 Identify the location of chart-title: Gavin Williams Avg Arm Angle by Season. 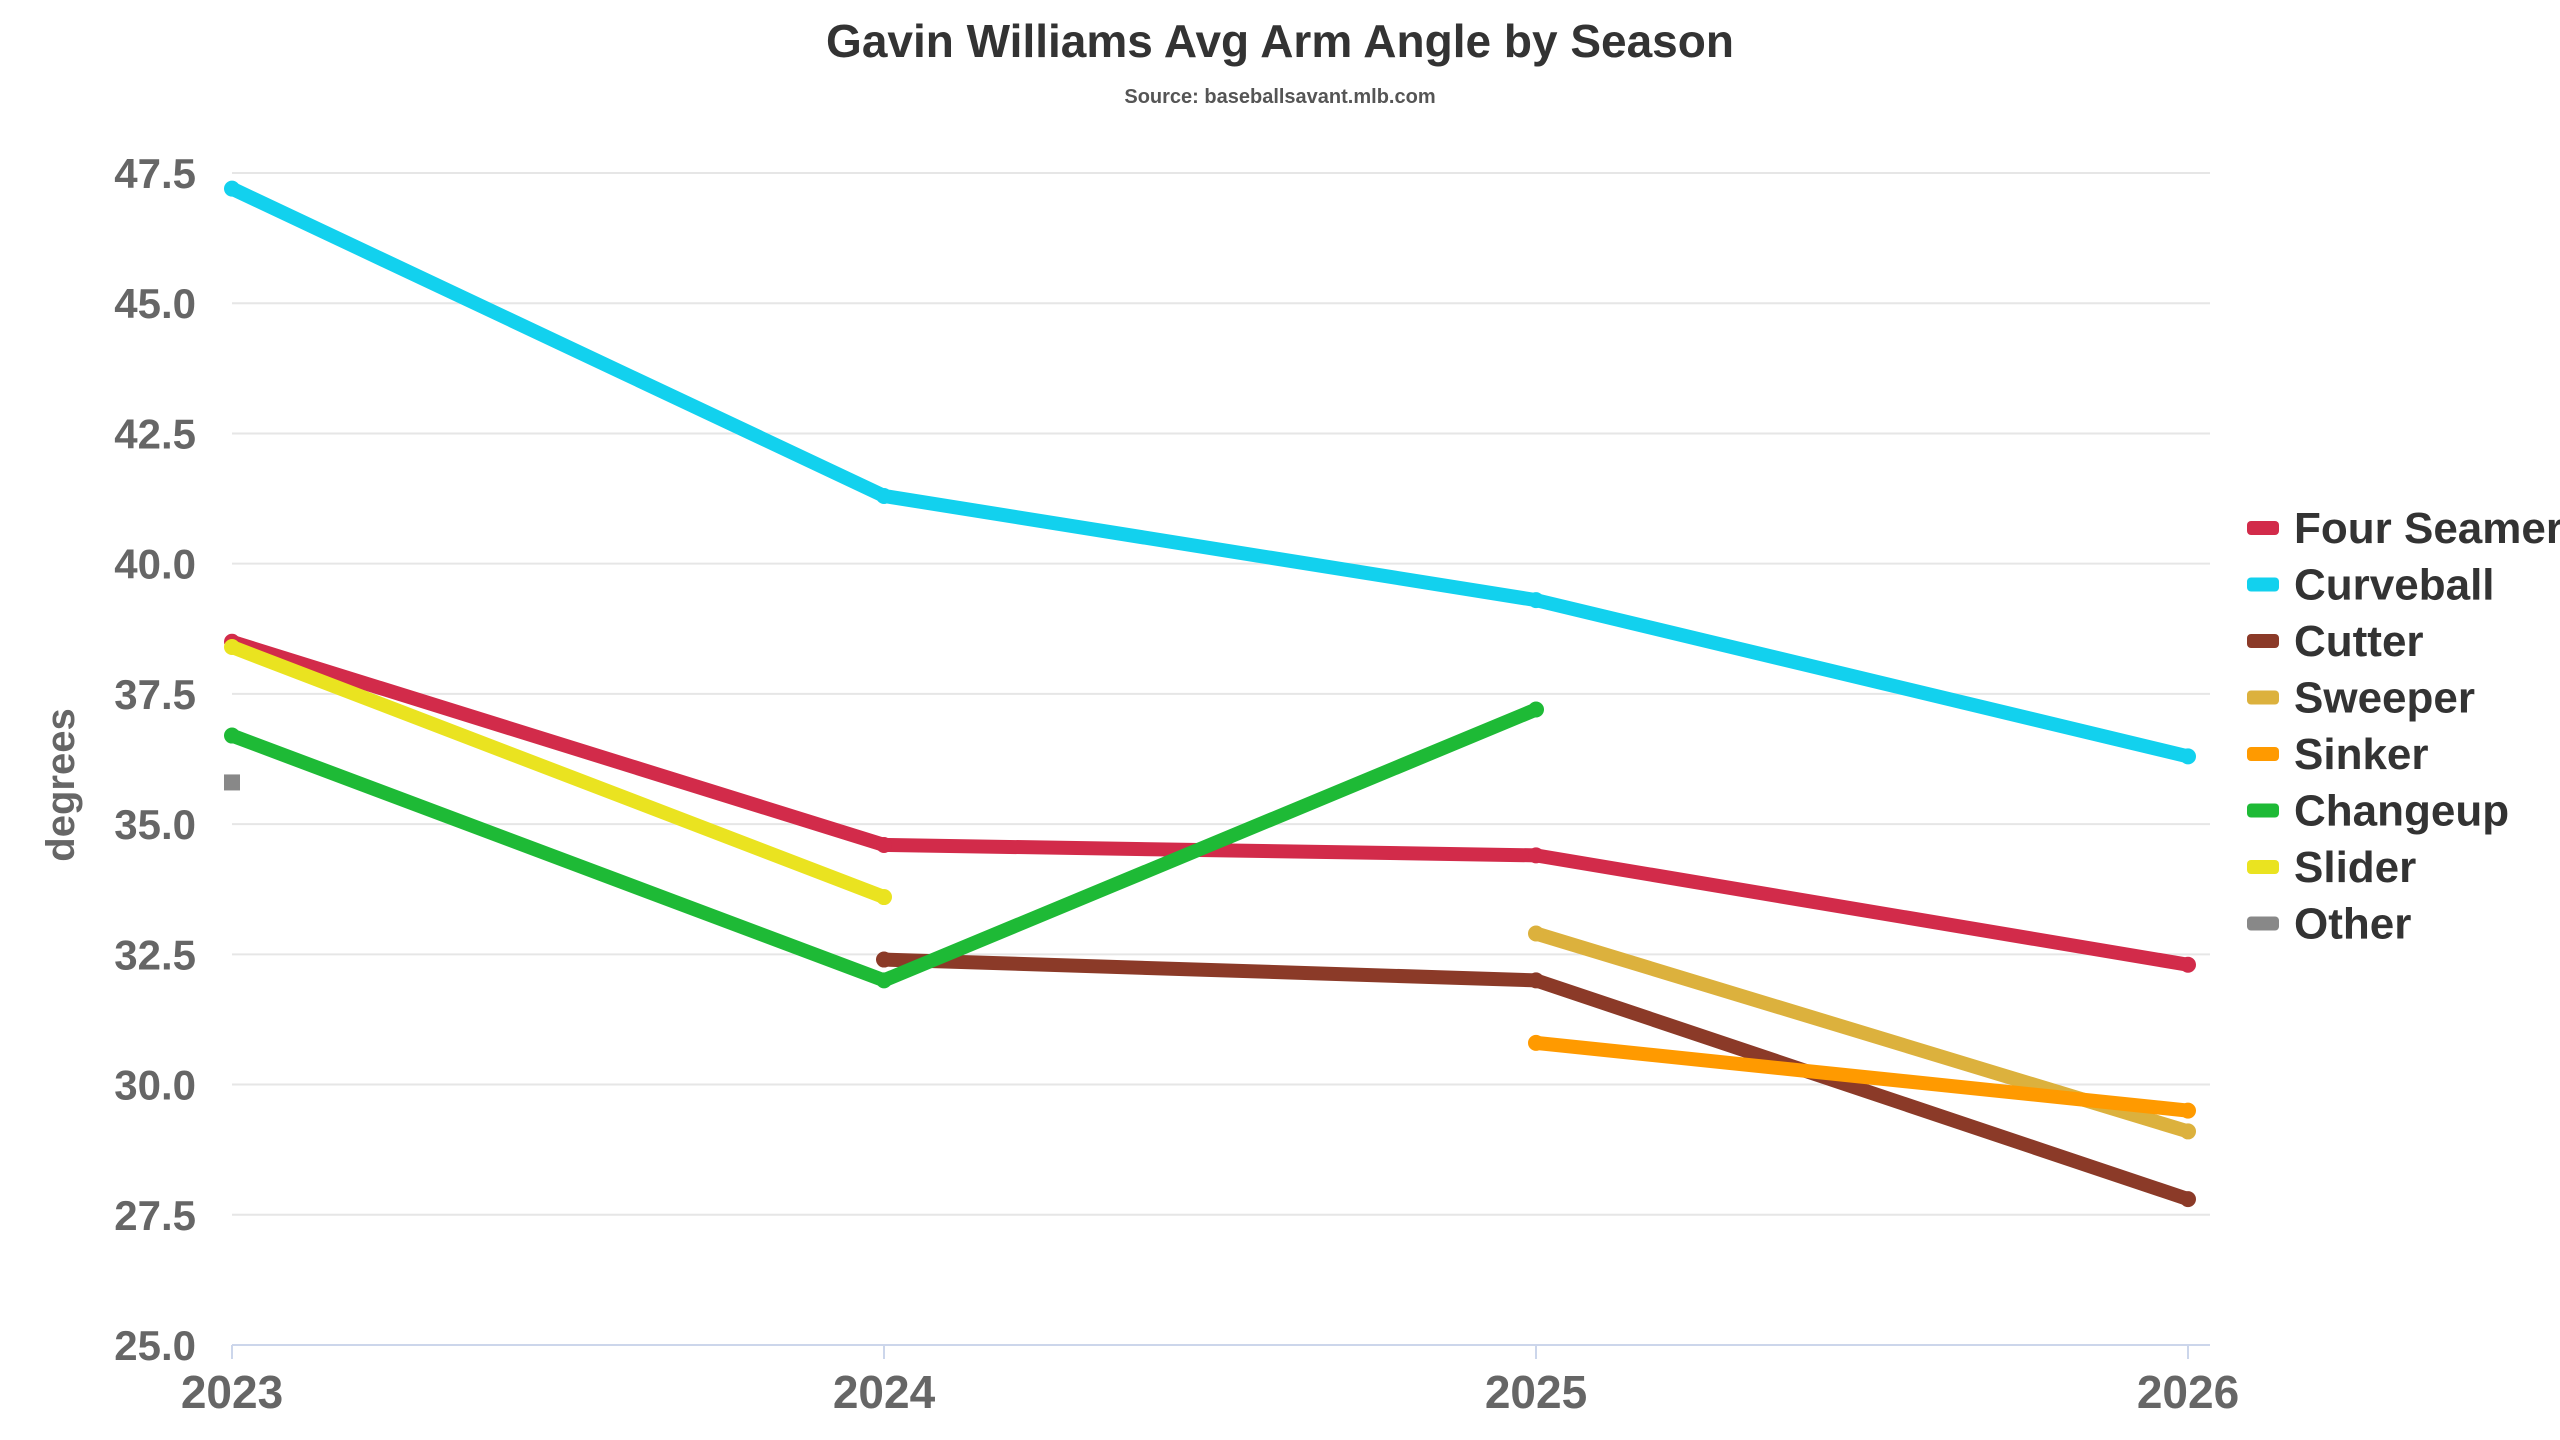
(1280, 41).